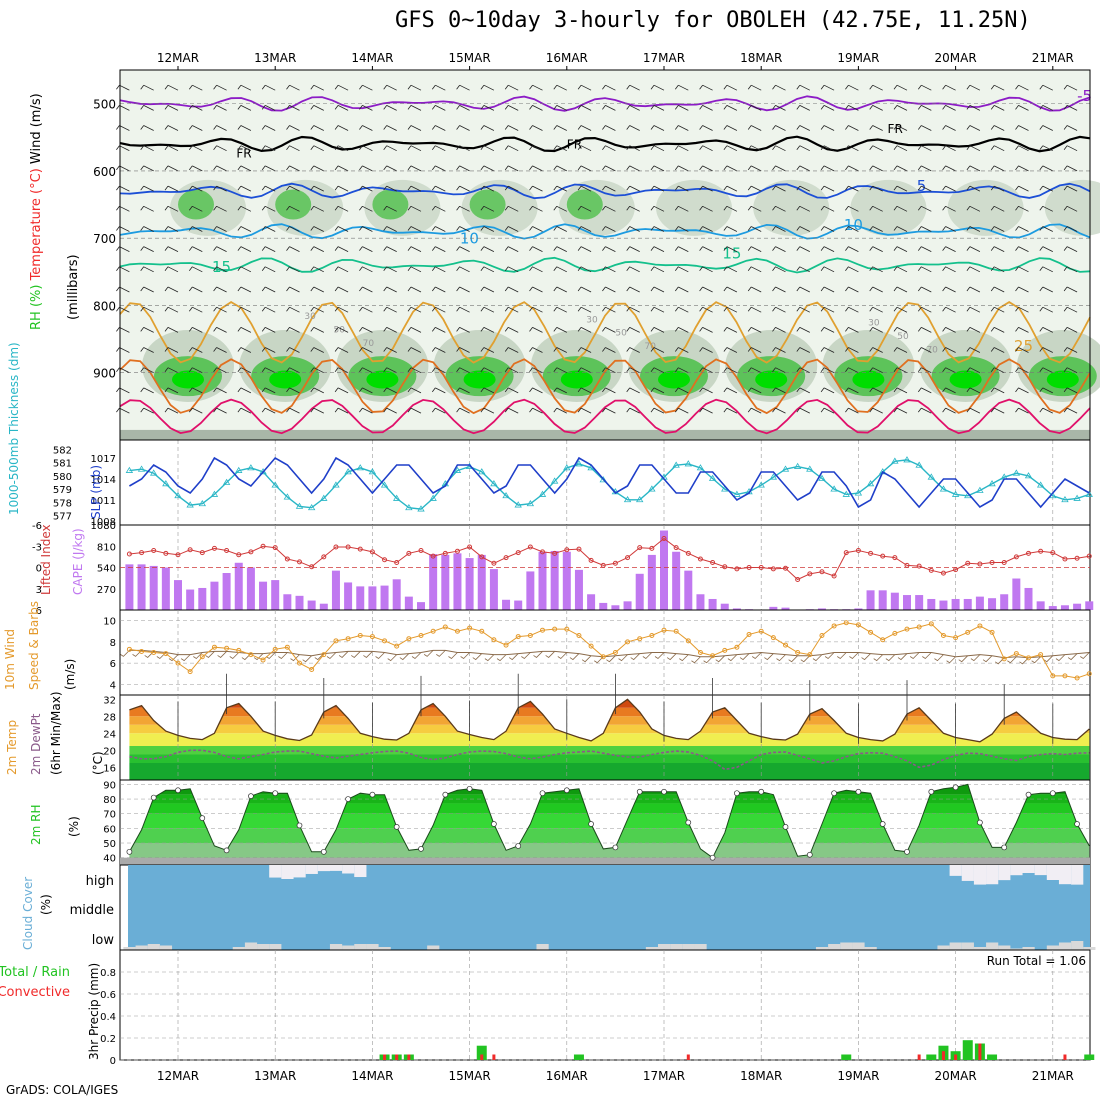 This screenshot has height=1100, width=1100. I want to click on pressure-axis-label: (millibars), so click(73, 287).